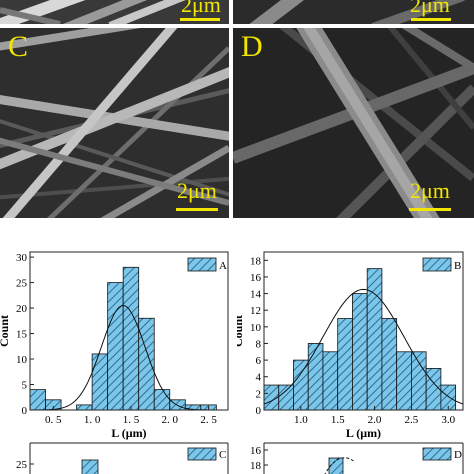 The width and height of the screenshot is (474, 474). I want to click on panel-label-c: C, so click(18, 46).